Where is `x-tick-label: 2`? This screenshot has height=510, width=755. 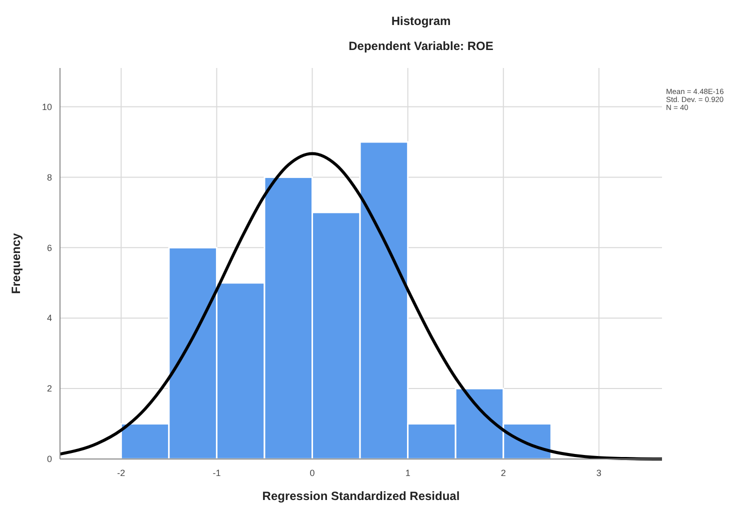
x-tick-label: 2 is located at coordinates (503, 473).